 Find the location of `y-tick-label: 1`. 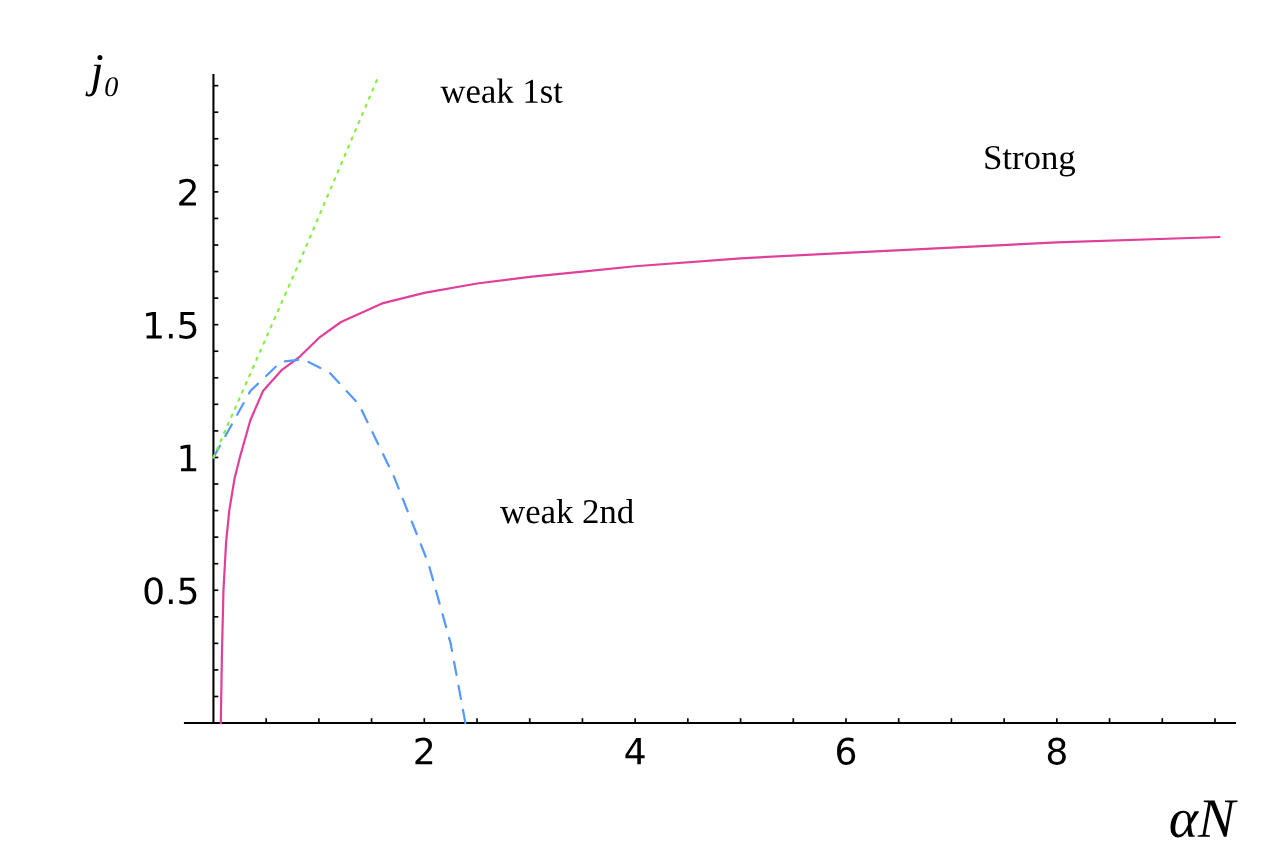

y-tick-label: 1 is located at coordinates (188, 458).